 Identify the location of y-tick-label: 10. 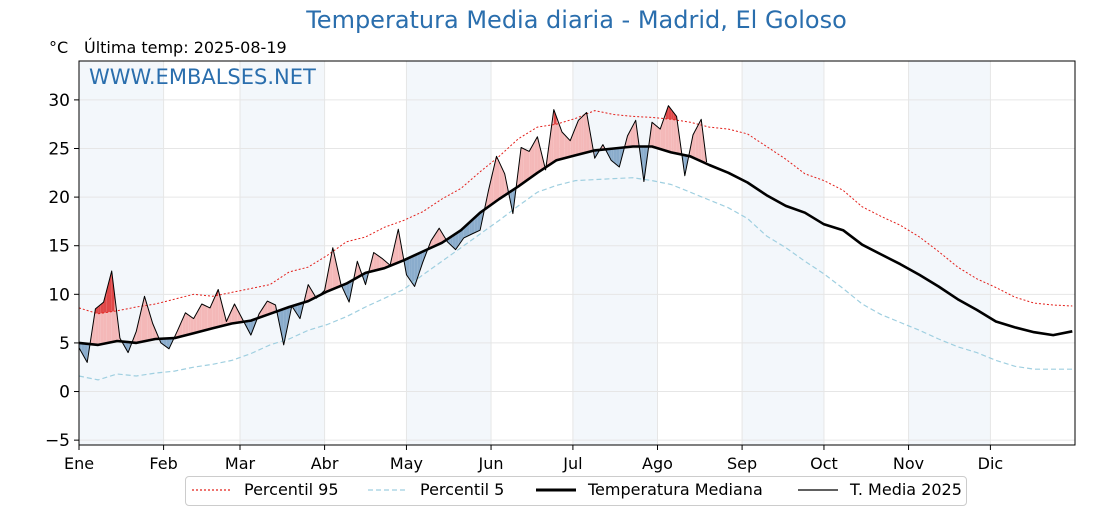
(59, 295).